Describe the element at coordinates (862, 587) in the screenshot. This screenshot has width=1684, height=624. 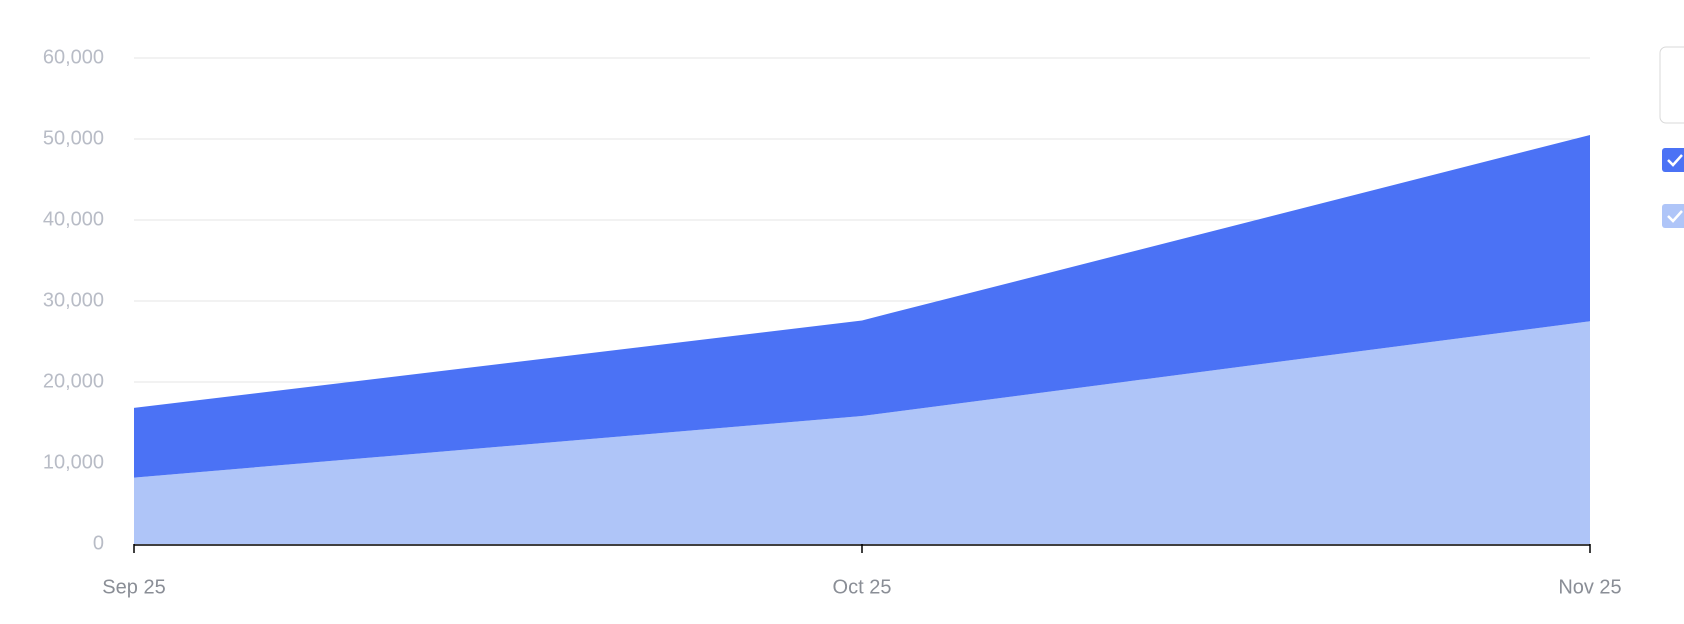
I see `x-tick-label: Oct 25` at that location.